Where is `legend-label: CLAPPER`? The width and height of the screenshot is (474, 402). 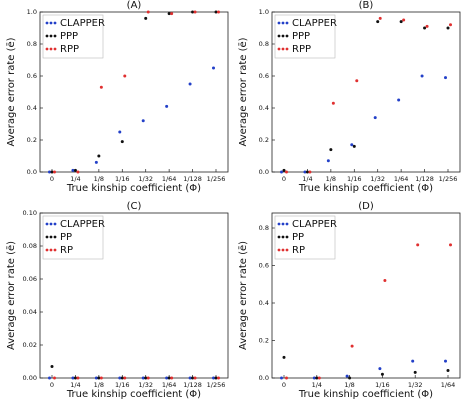
legend-label: CLAPPER is located at coordinates (82, 224).